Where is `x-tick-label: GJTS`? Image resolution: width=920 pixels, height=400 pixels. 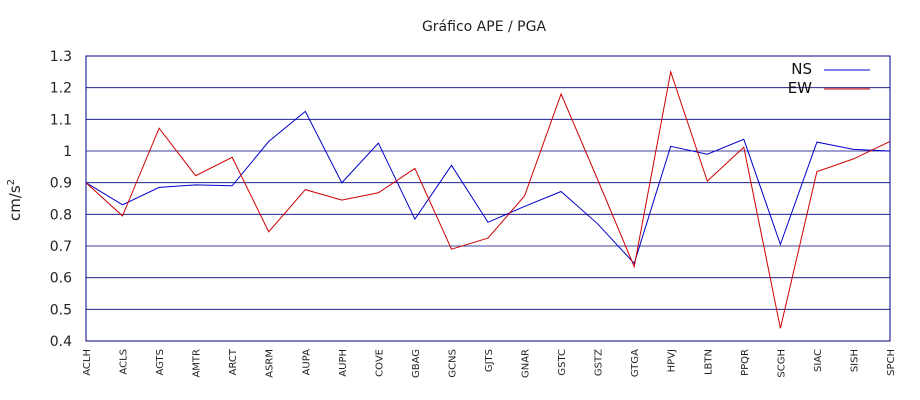 x-tick-label: GJTS is located at coordinates (489, 360).